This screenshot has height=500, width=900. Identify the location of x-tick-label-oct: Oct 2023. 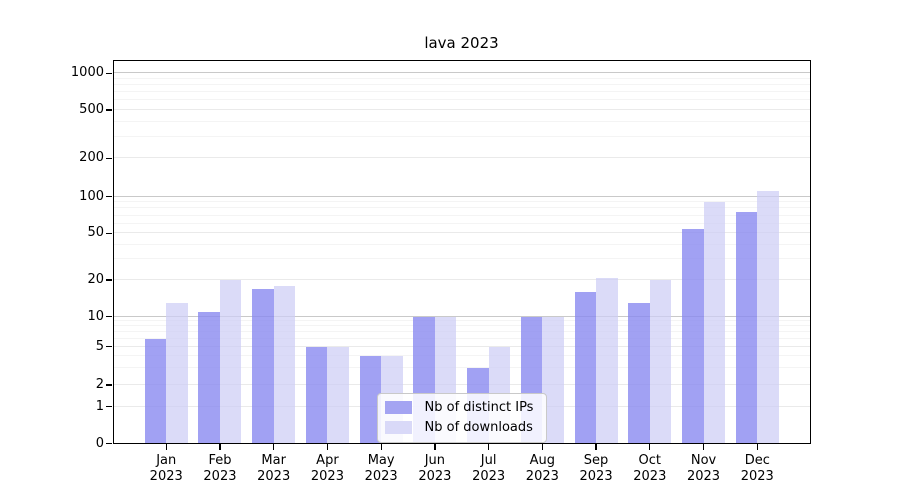
(650, 468).